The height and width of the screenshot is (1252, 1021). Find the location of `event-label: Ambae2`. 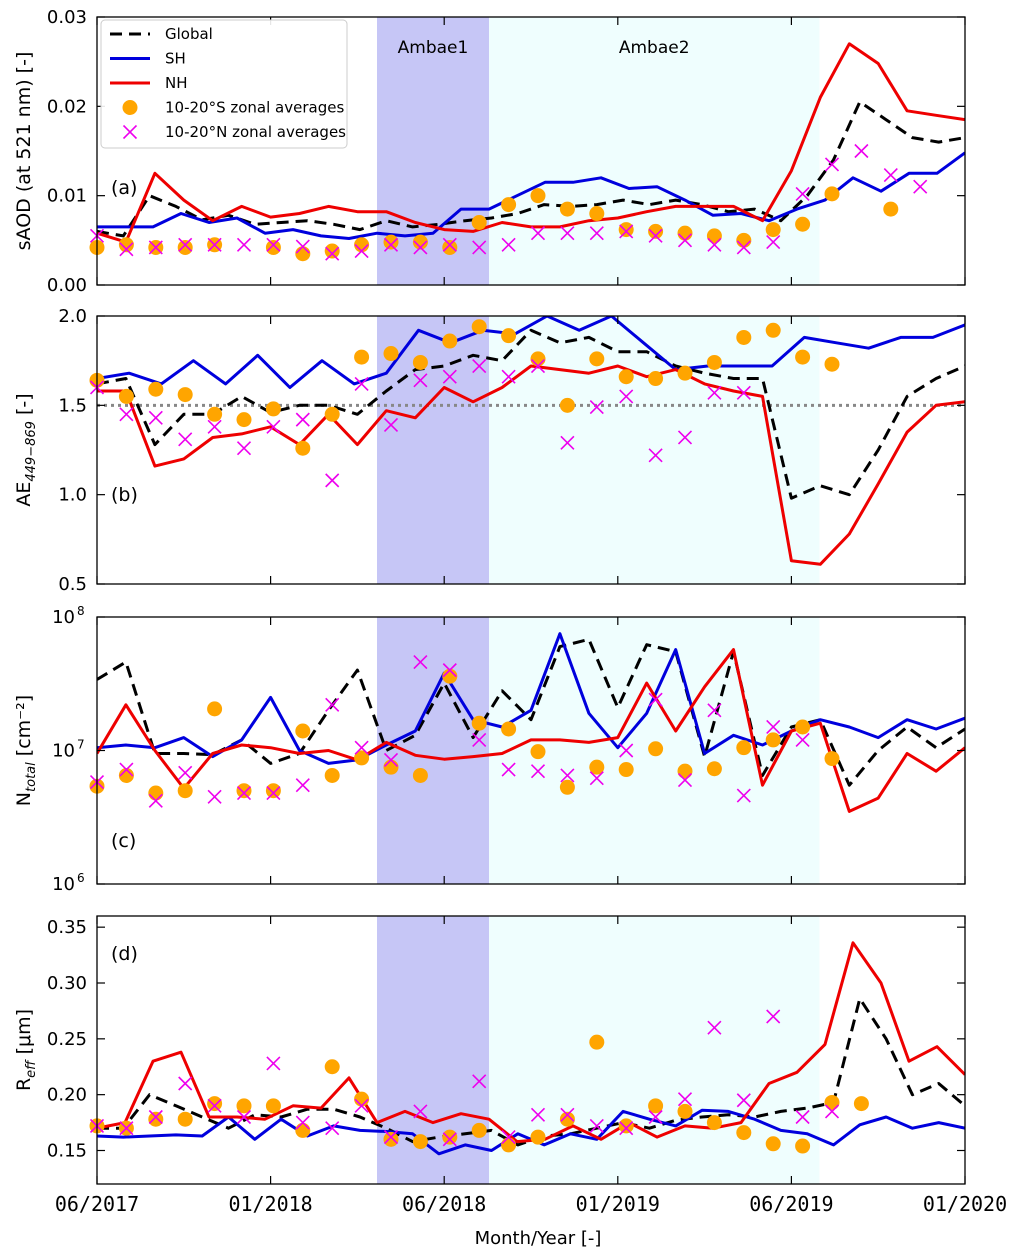

event-label: Ambae2 is located at coordinates (654, 48).